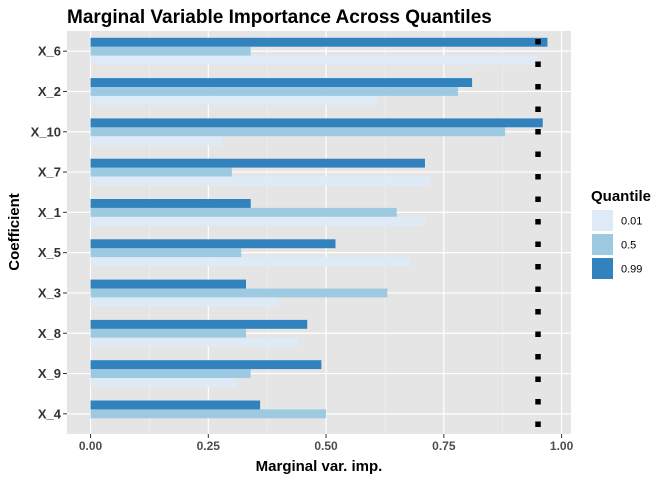 The height and width of the screenshot is (480, 672). What do you see at coordinates (91, 446) in the screenshot?
I see `x-tick-label: 0.00` at bounding box center [91, 446].